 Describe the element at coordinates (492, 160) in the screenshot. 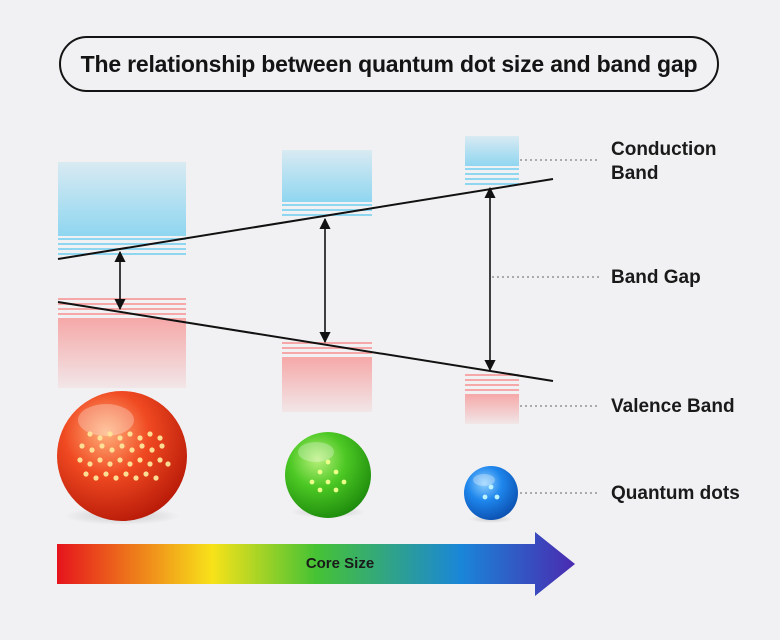

I see `conduction-band-small` at that location.